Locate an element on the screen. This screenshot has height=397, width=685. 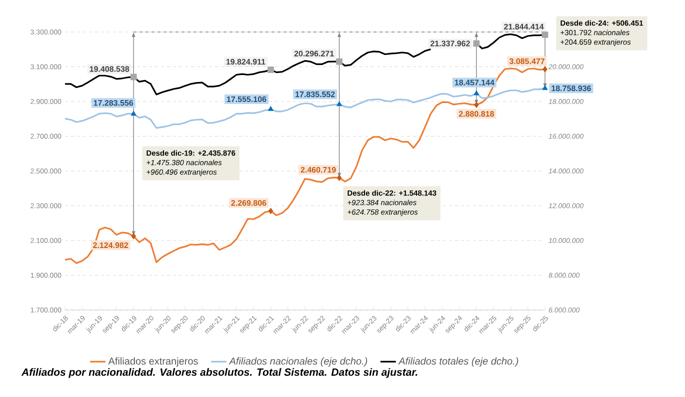
data-label: 2.124.982 is located at coordinates (110, 245).